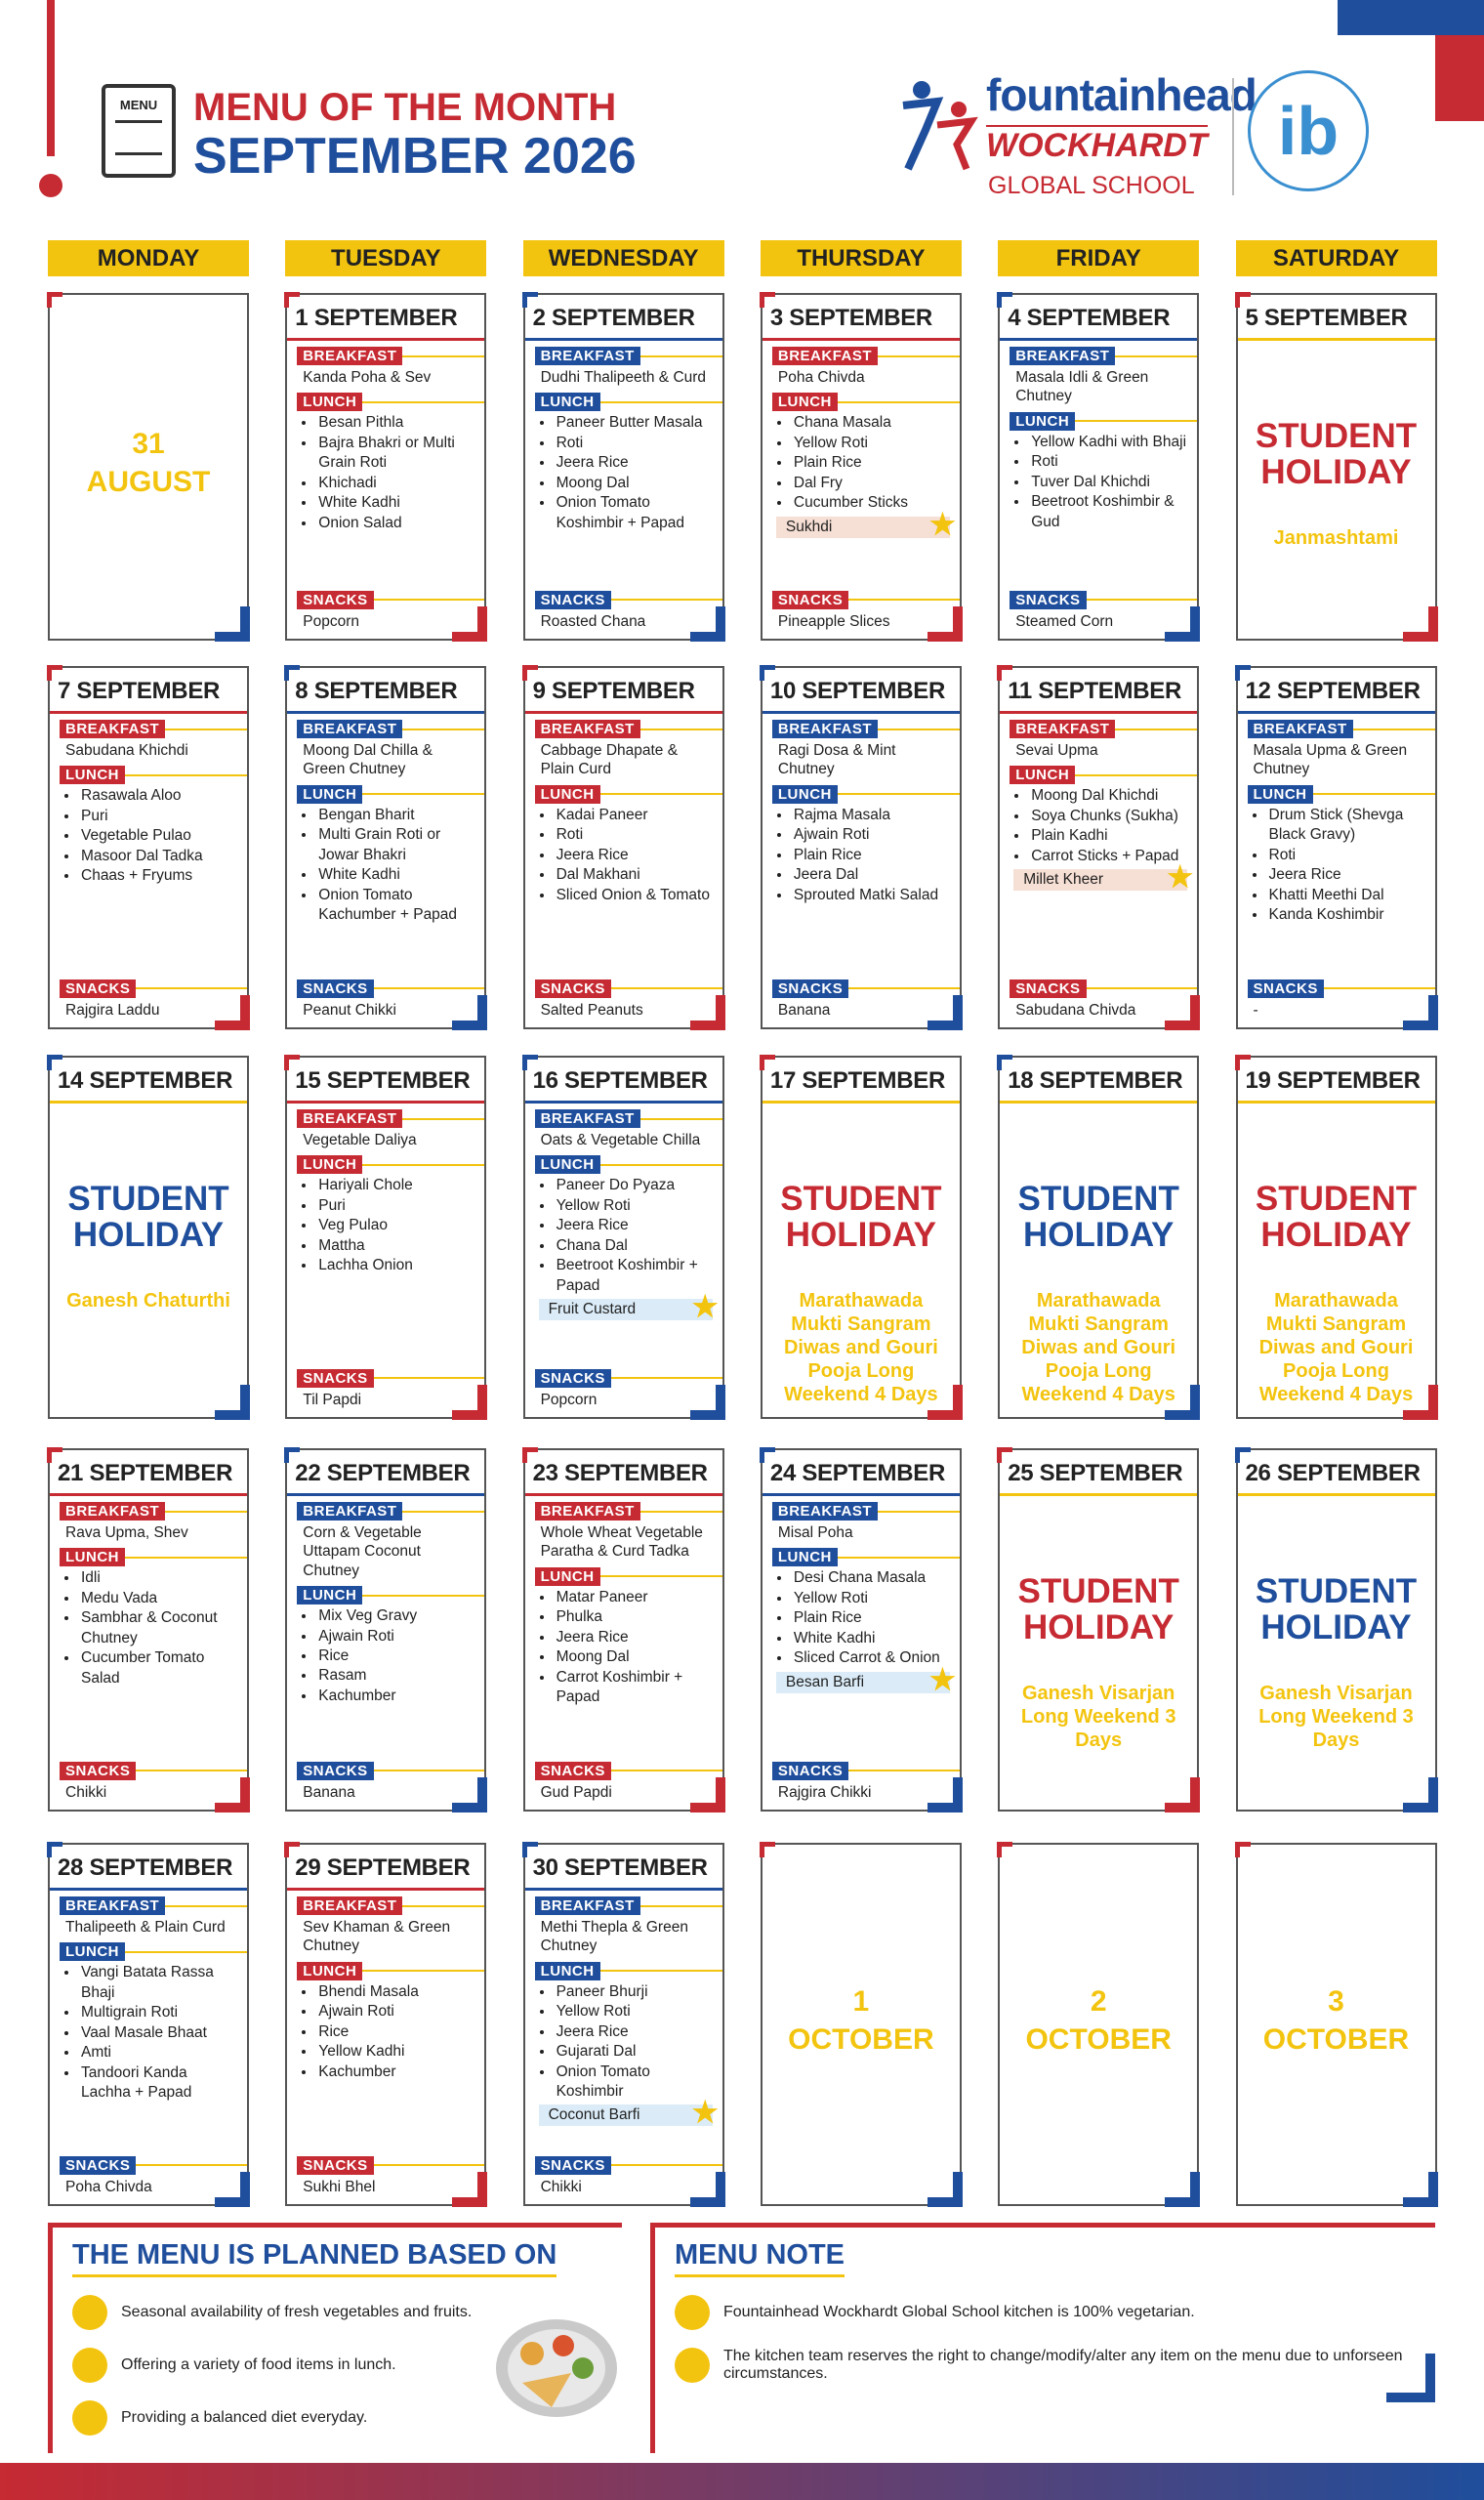 The width and height of the screenshot is (1484, 2500). Describe the element at coordinates (1347, 826) in the screenshot. I see `lunch-item: Drum Stick (Shevga Black Gravy)` at that location.